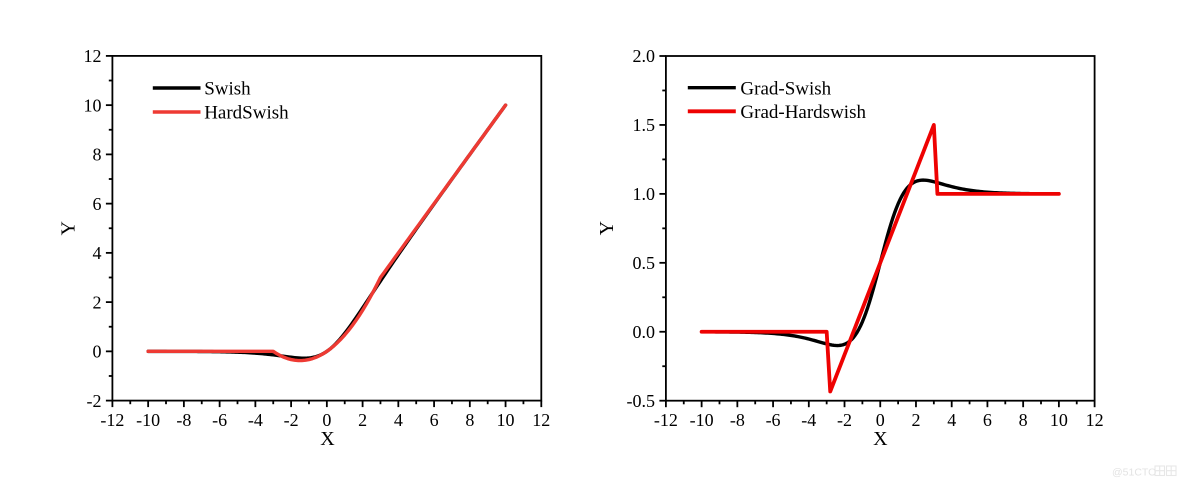  What do you see at coordinates (644, 332) in the screenshot?
I see `svg-text: 0.0` at bounding box center [644, 332].